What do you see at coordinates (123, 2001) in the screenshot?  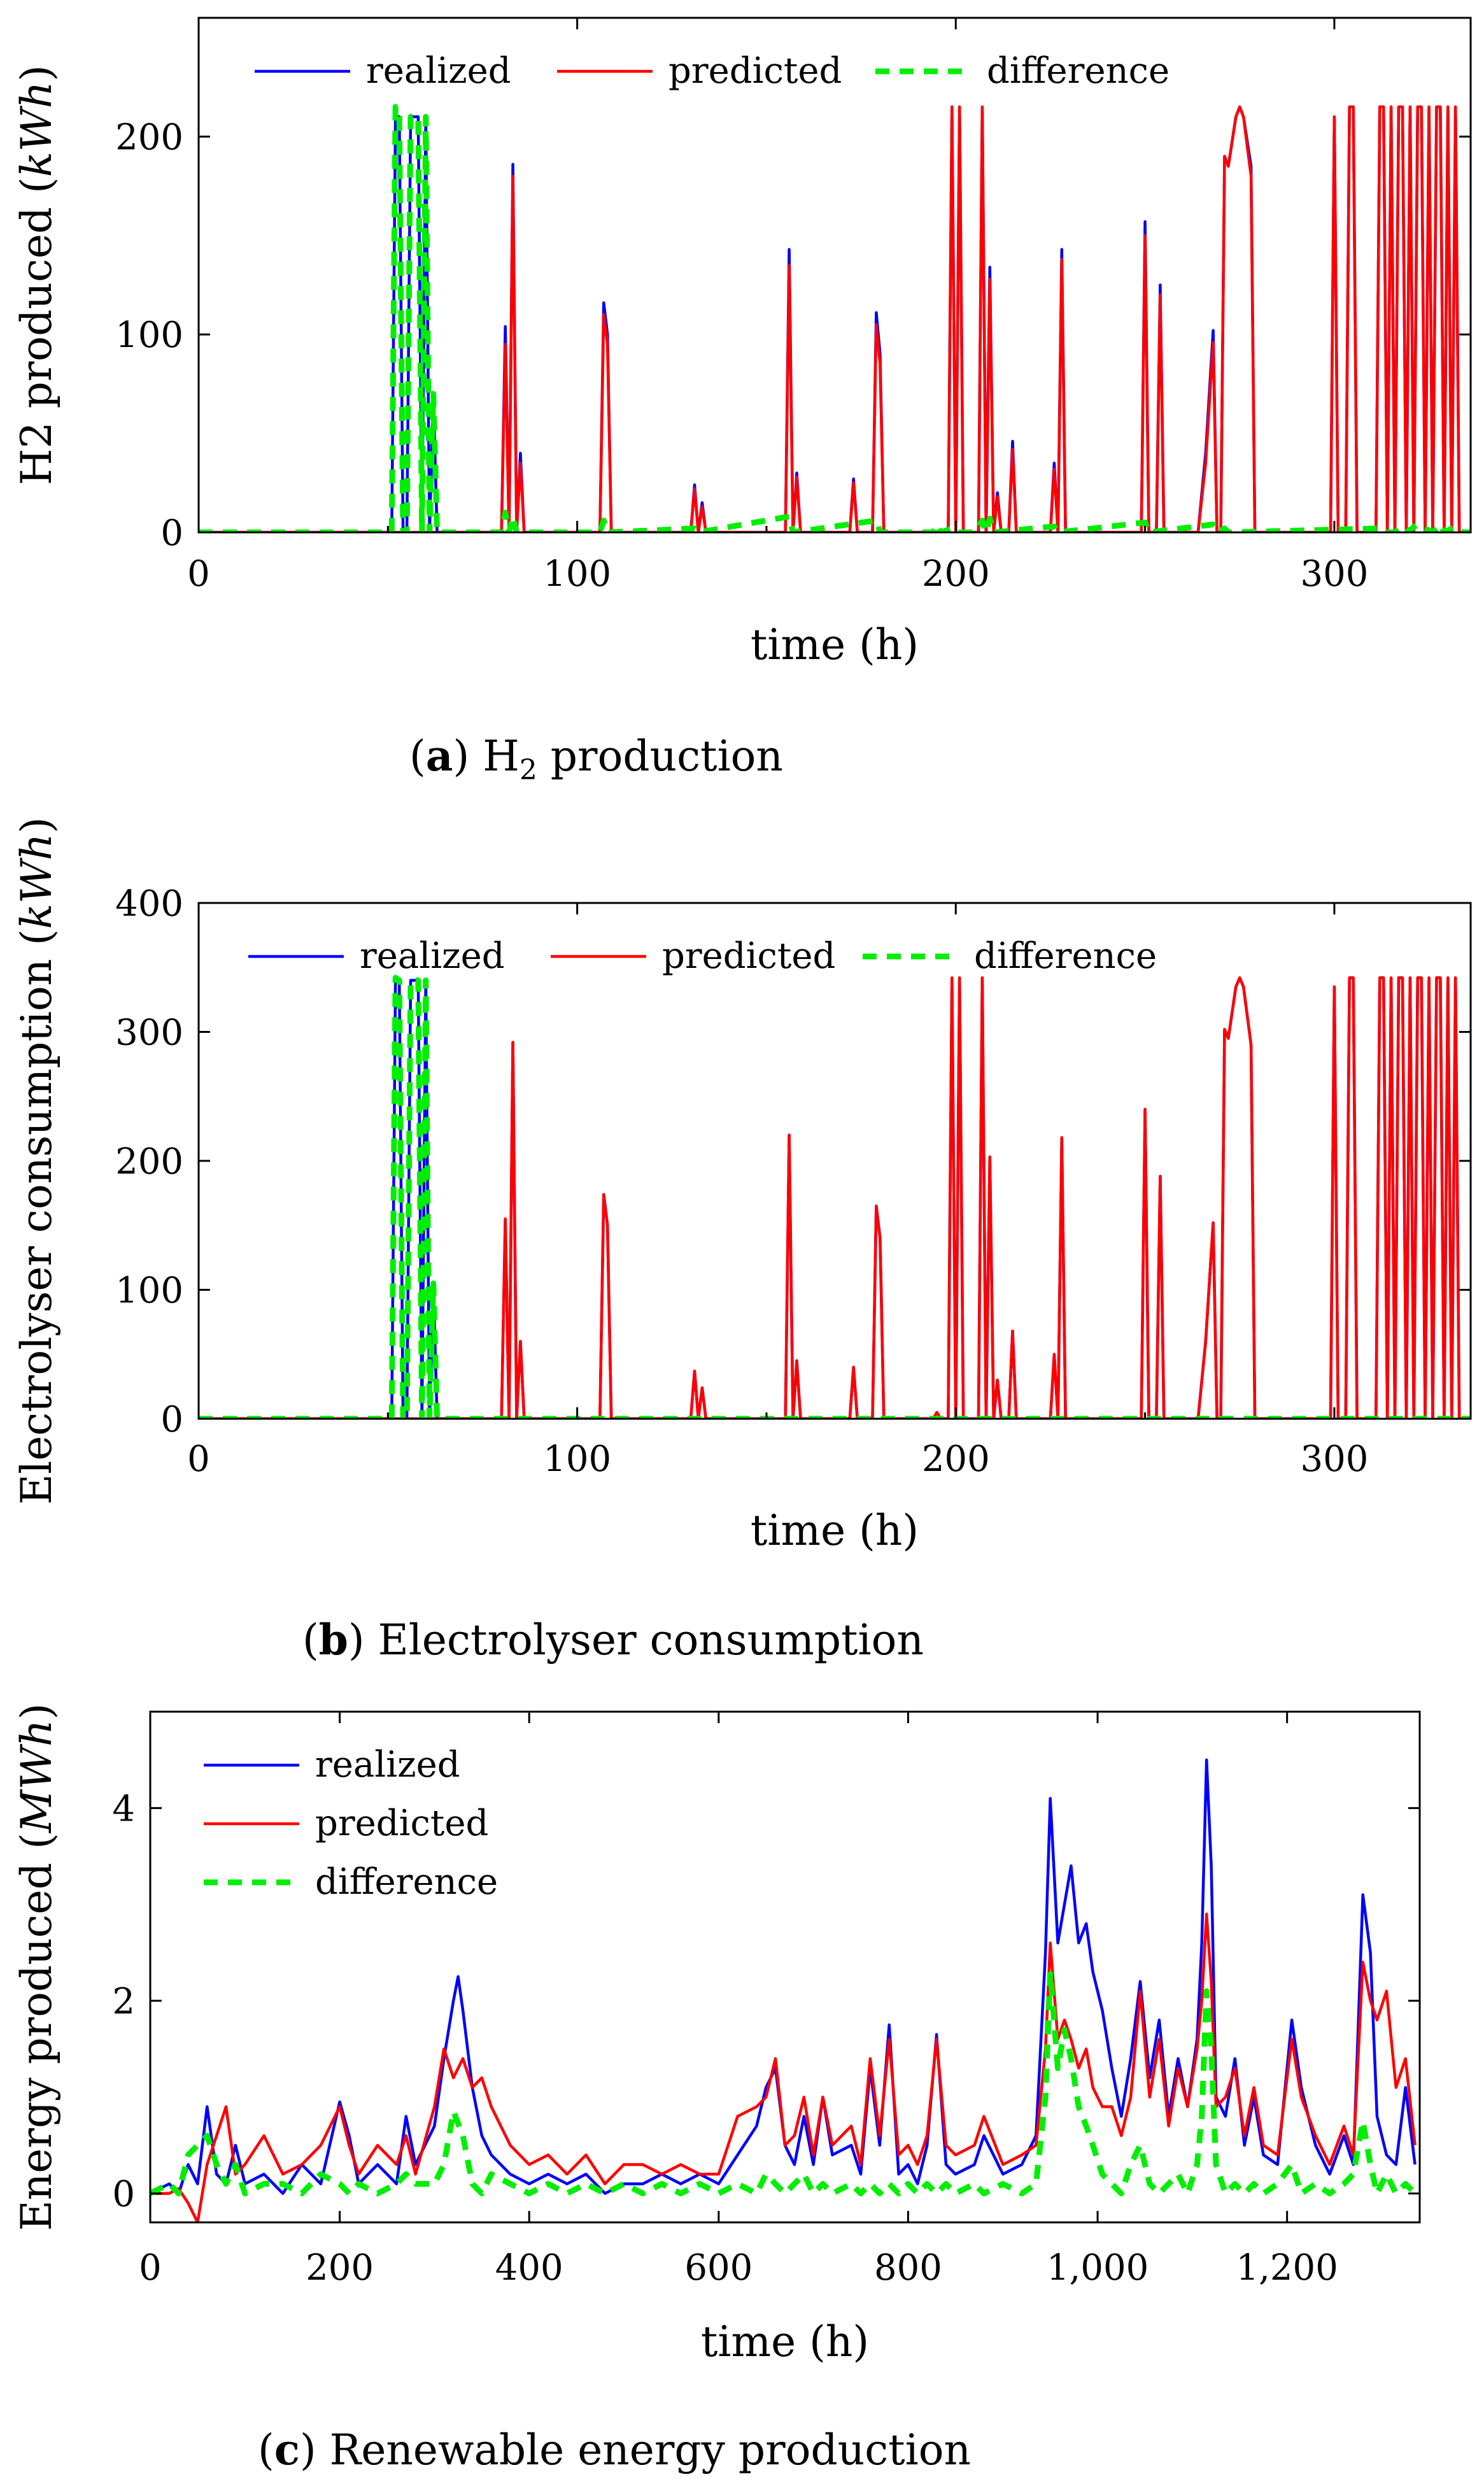 I see `y-tick-label: 2` at bounding box center [123, 2001].